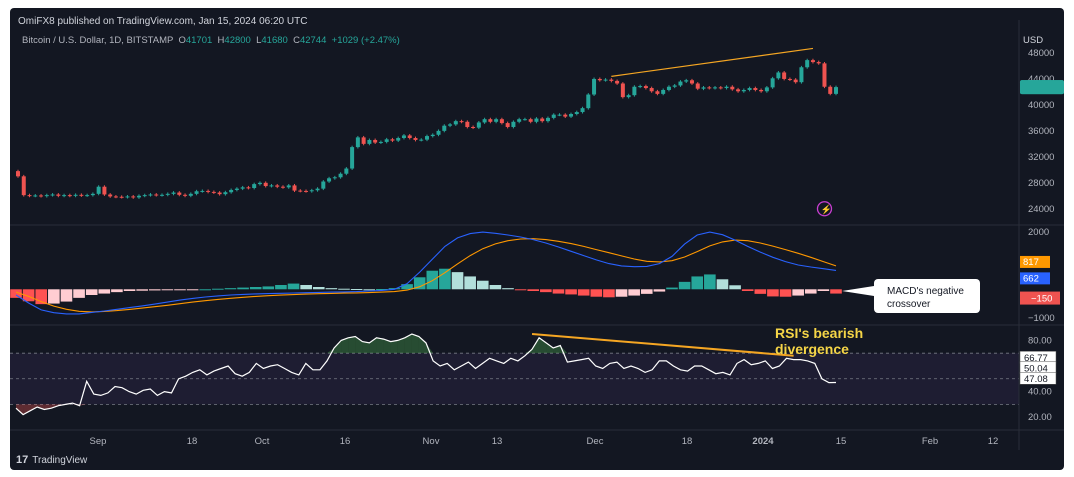  What do you see at coordinates (993, 441) in the screenshot?
I see `time-tick-label: 12` at bounding box center [993, 441].